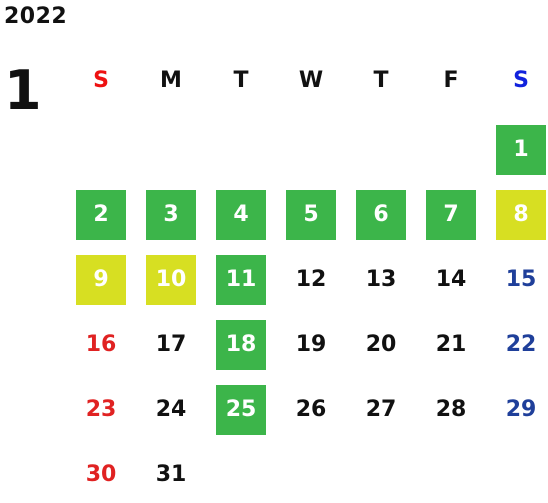  Describe the element at coordinates (521, 150) in the screenshot. I see `day-cell-1: 1` at that location.